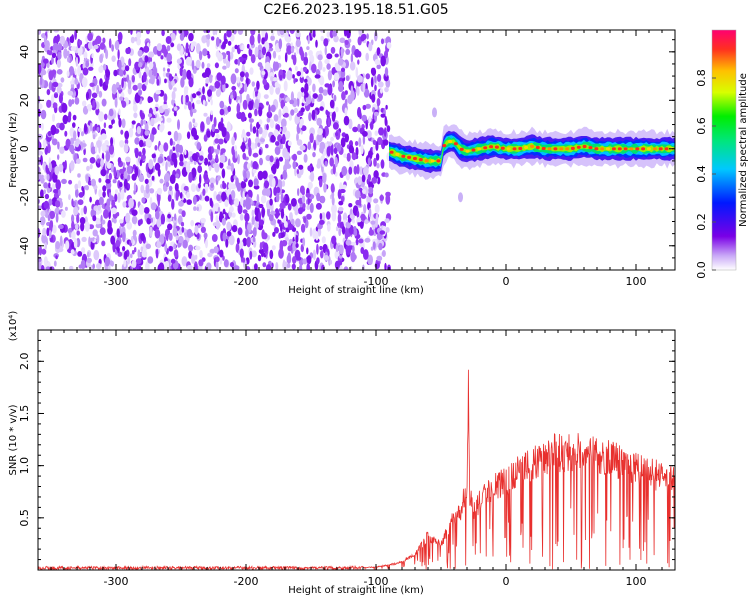 The width and height of the screenshot is (750, 600). I want to click on figure-title: C2E6.2023.195.18.51.G05, so click(355, 10).